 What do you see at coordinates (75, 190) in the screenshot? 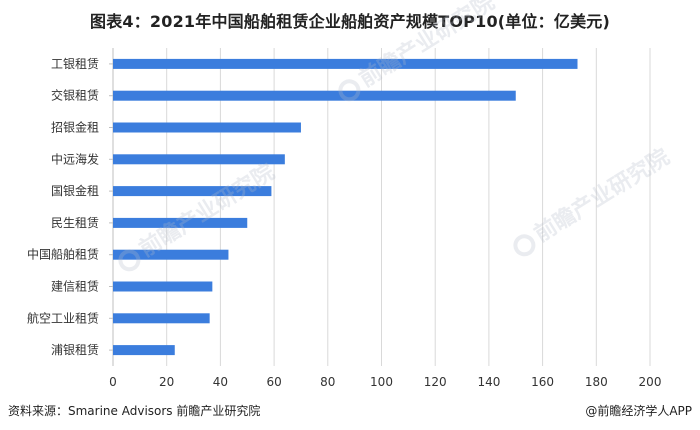
I see `category-label: 国银金租` at bounding box center [75, 190].